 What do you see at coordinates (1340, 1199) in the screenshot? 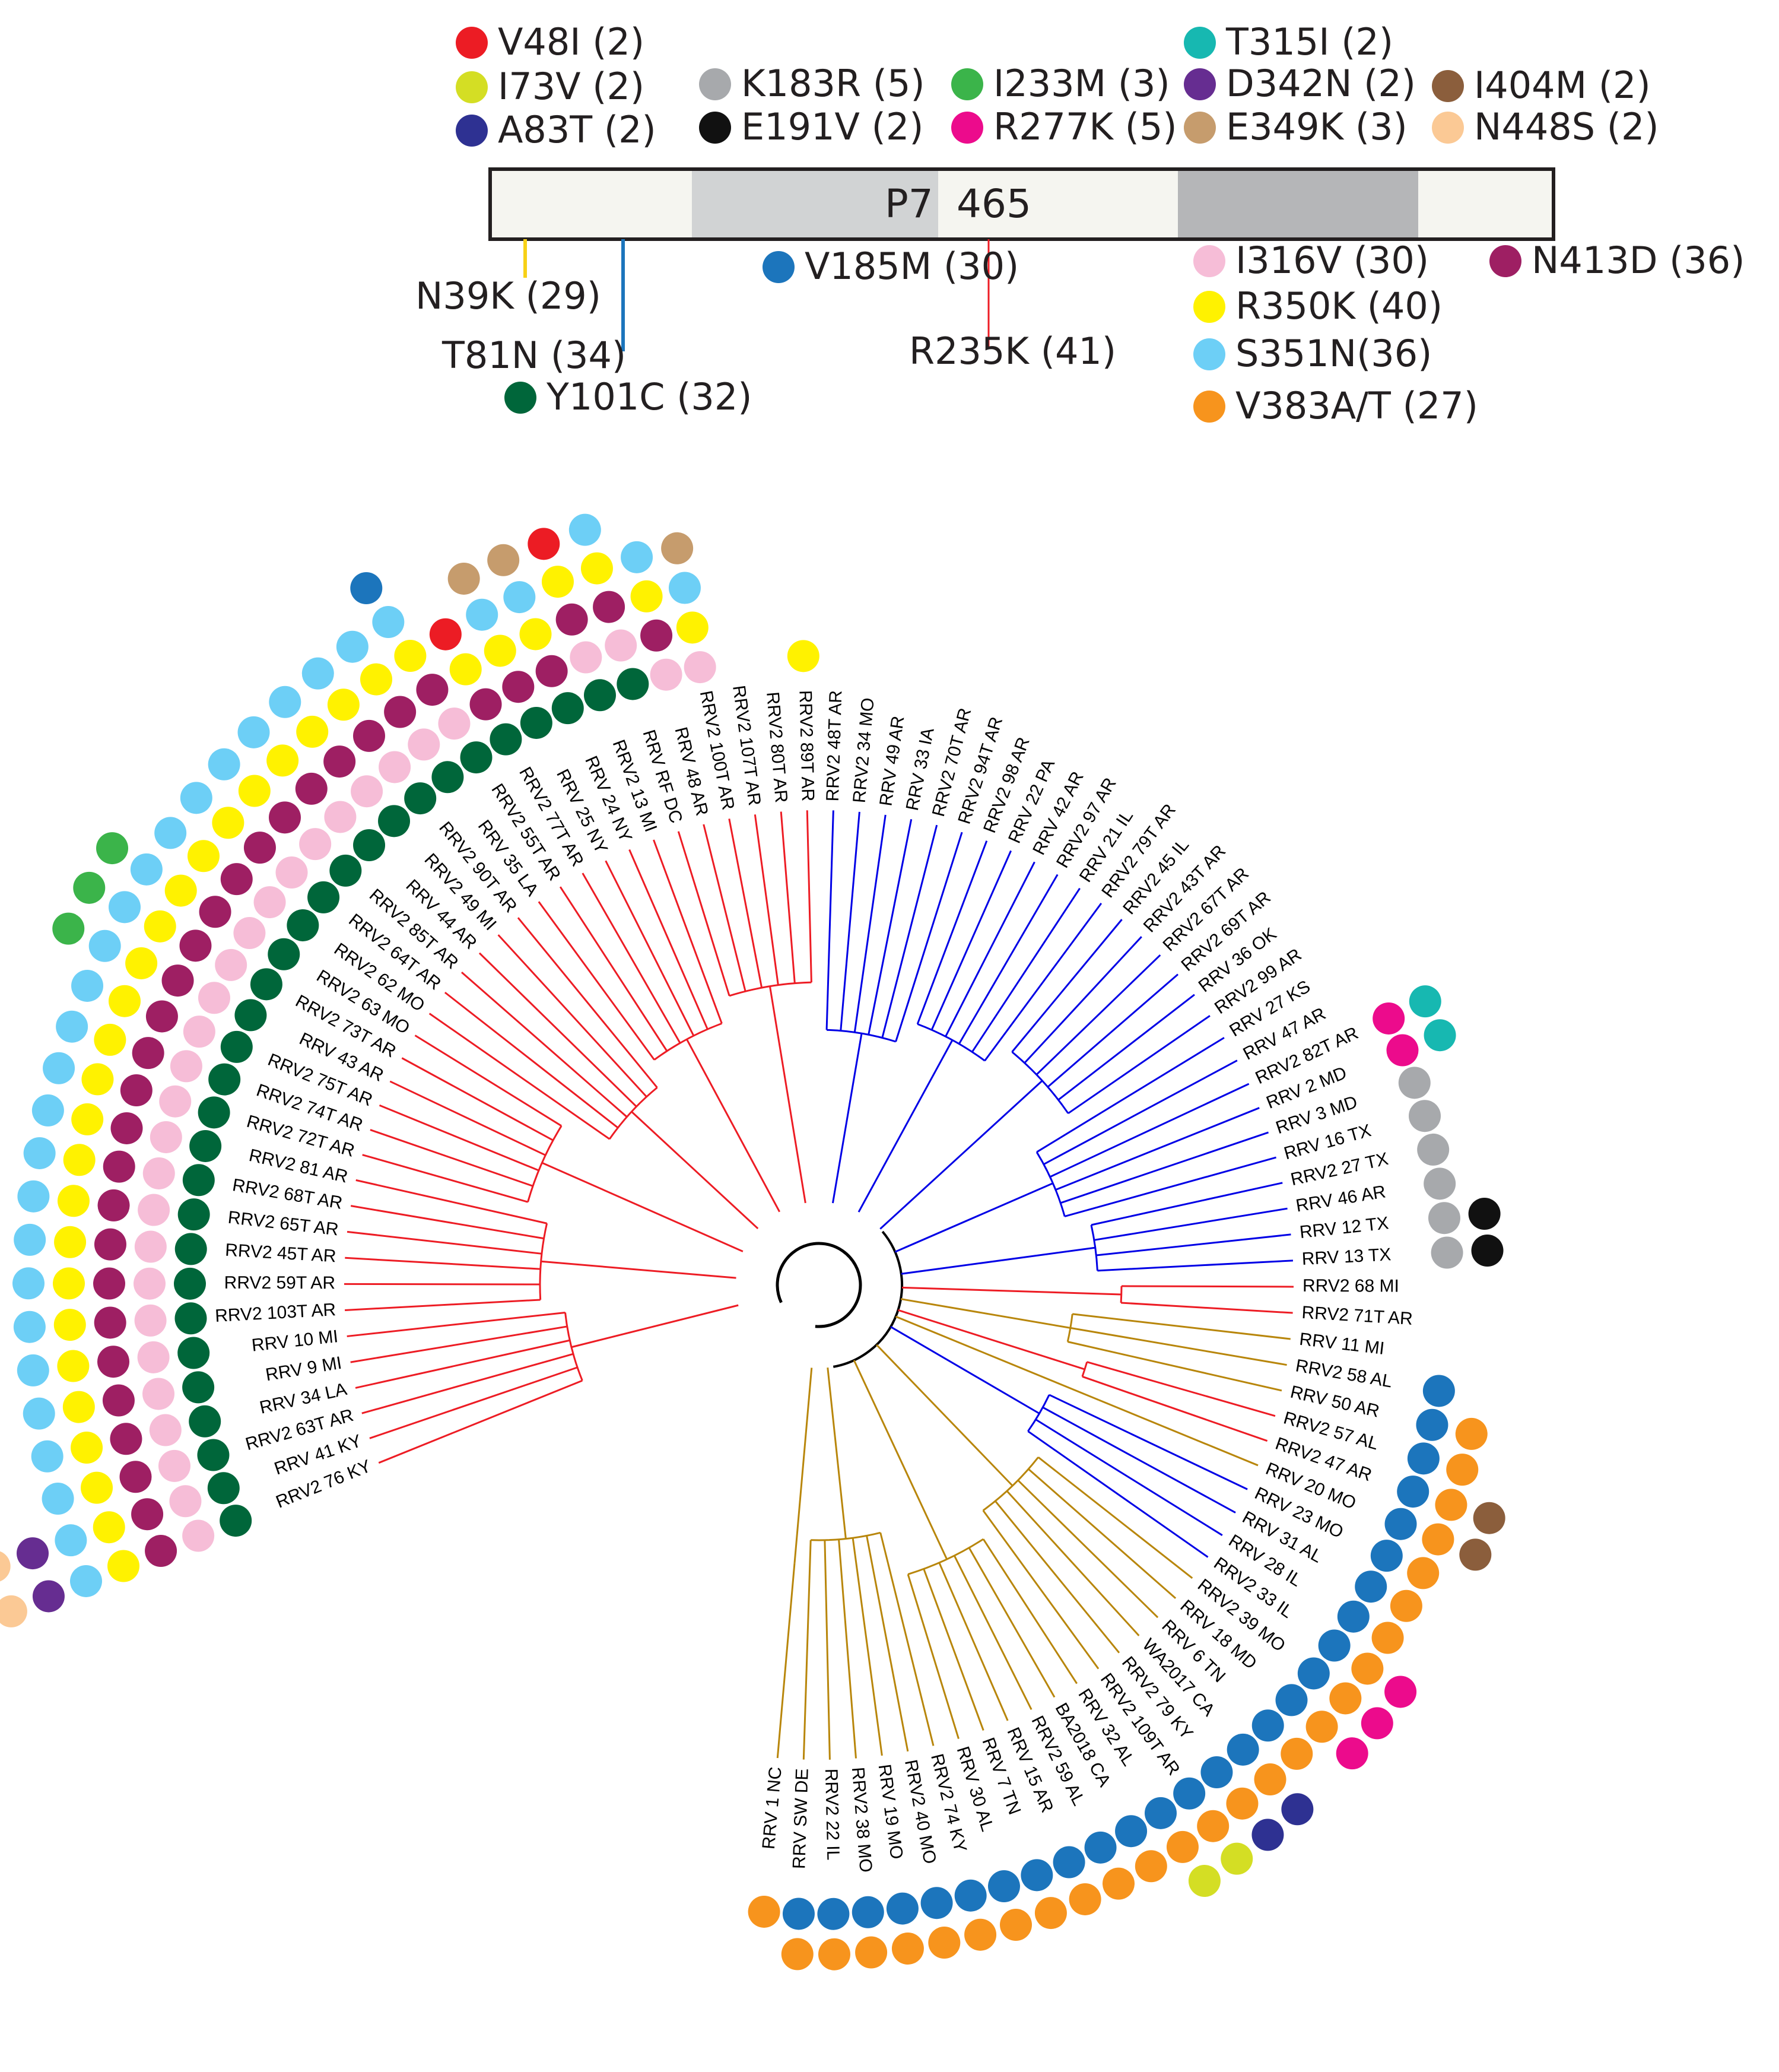
I see `taxon-label: RRV 46 AR` at bounding box center [1340, 1199].